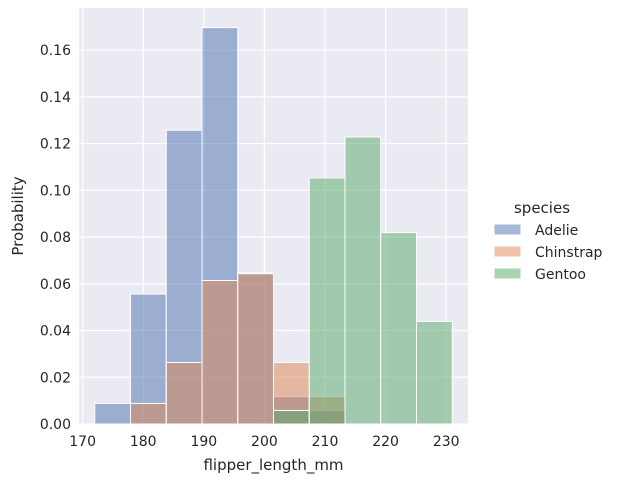 The width and height of the screenshot is (623, 483). I want to click on x-tick-label: 210, so click(325, 442).